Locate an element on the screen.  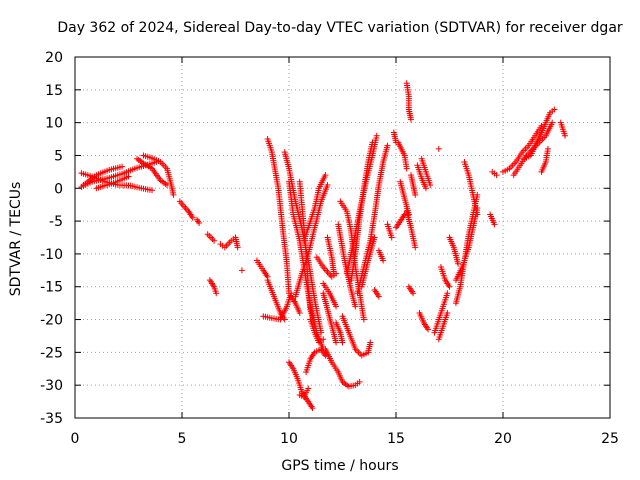
x-tick-label: 10 is located at coordinates (289, 439).